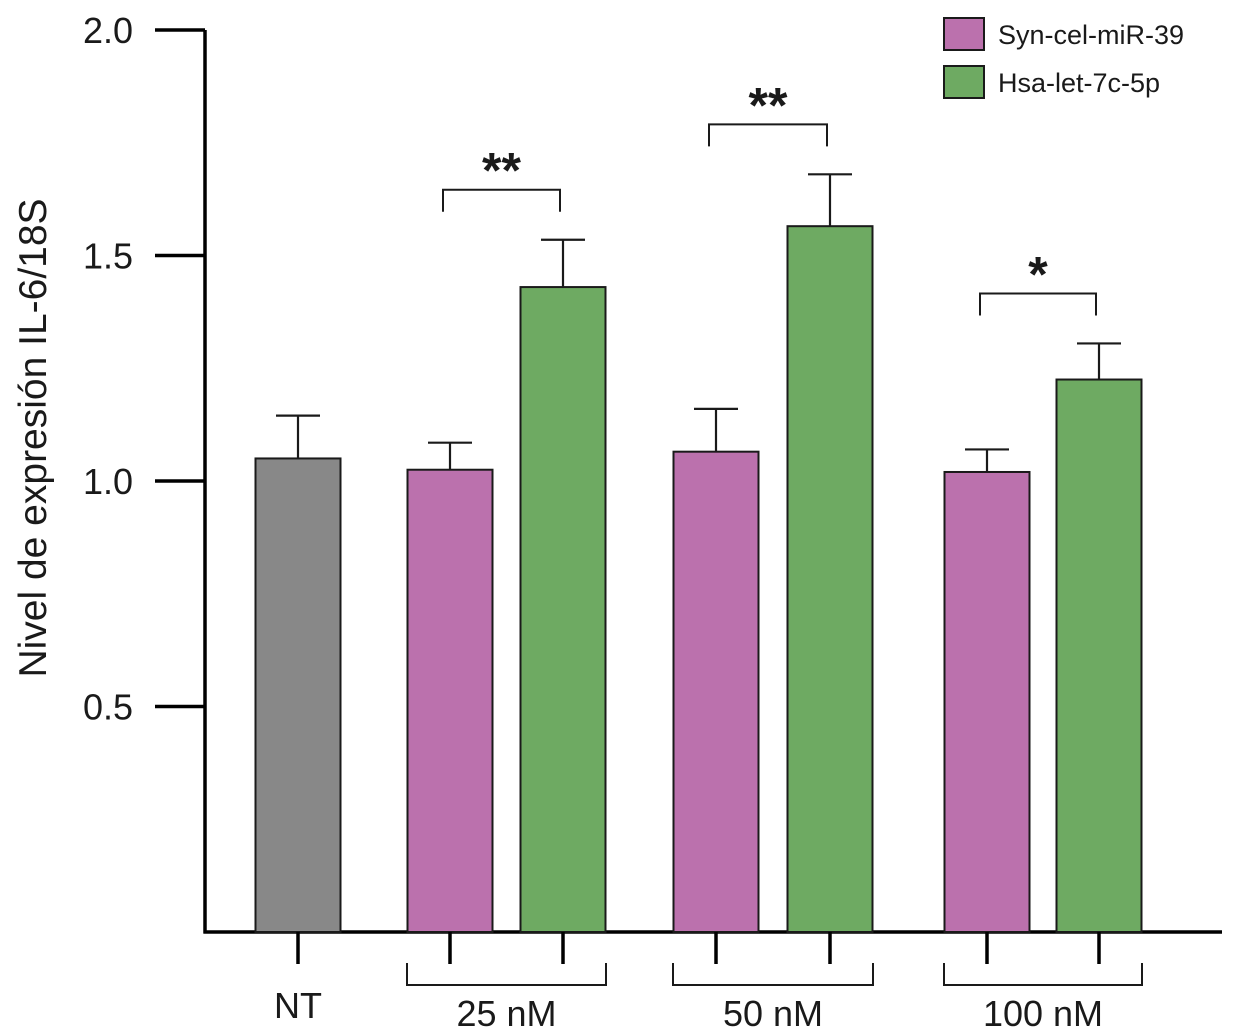 The image size is (1234, 1032). Describe the element at coordinates (298, 1005) in the screenshot. I see `x-group-label: NT` at that location.